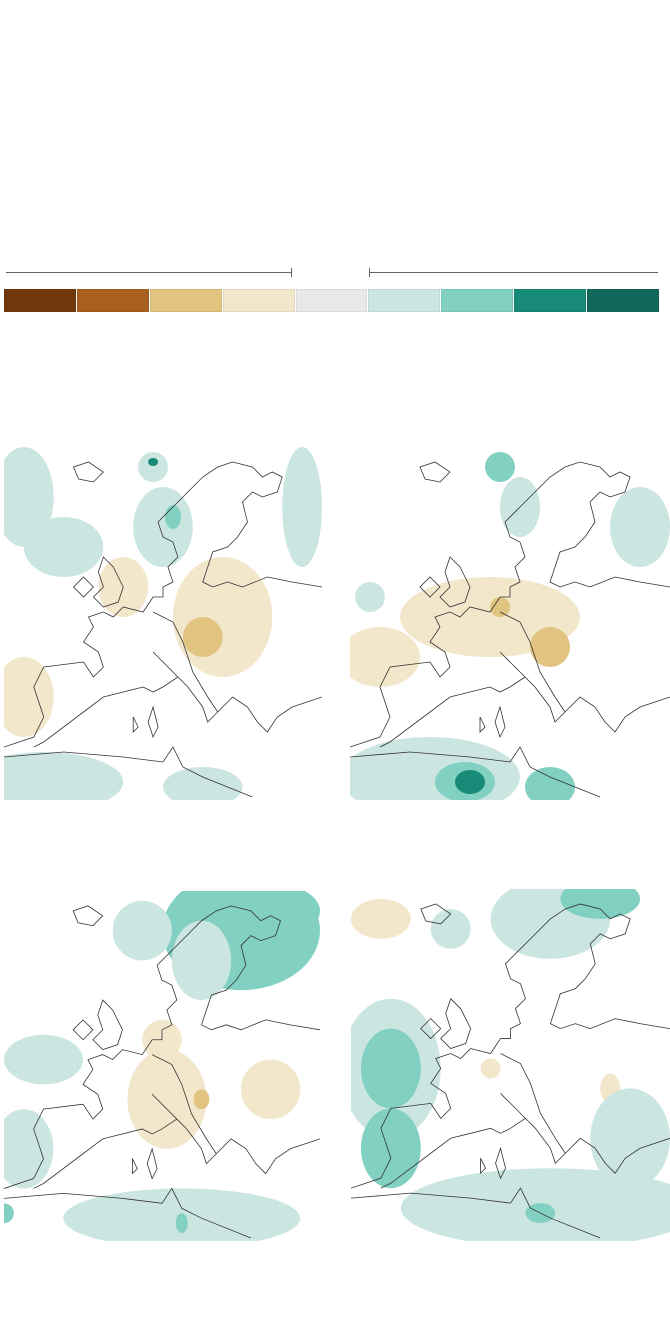  I want to click on map-panel-top-left, so click(163, 623).